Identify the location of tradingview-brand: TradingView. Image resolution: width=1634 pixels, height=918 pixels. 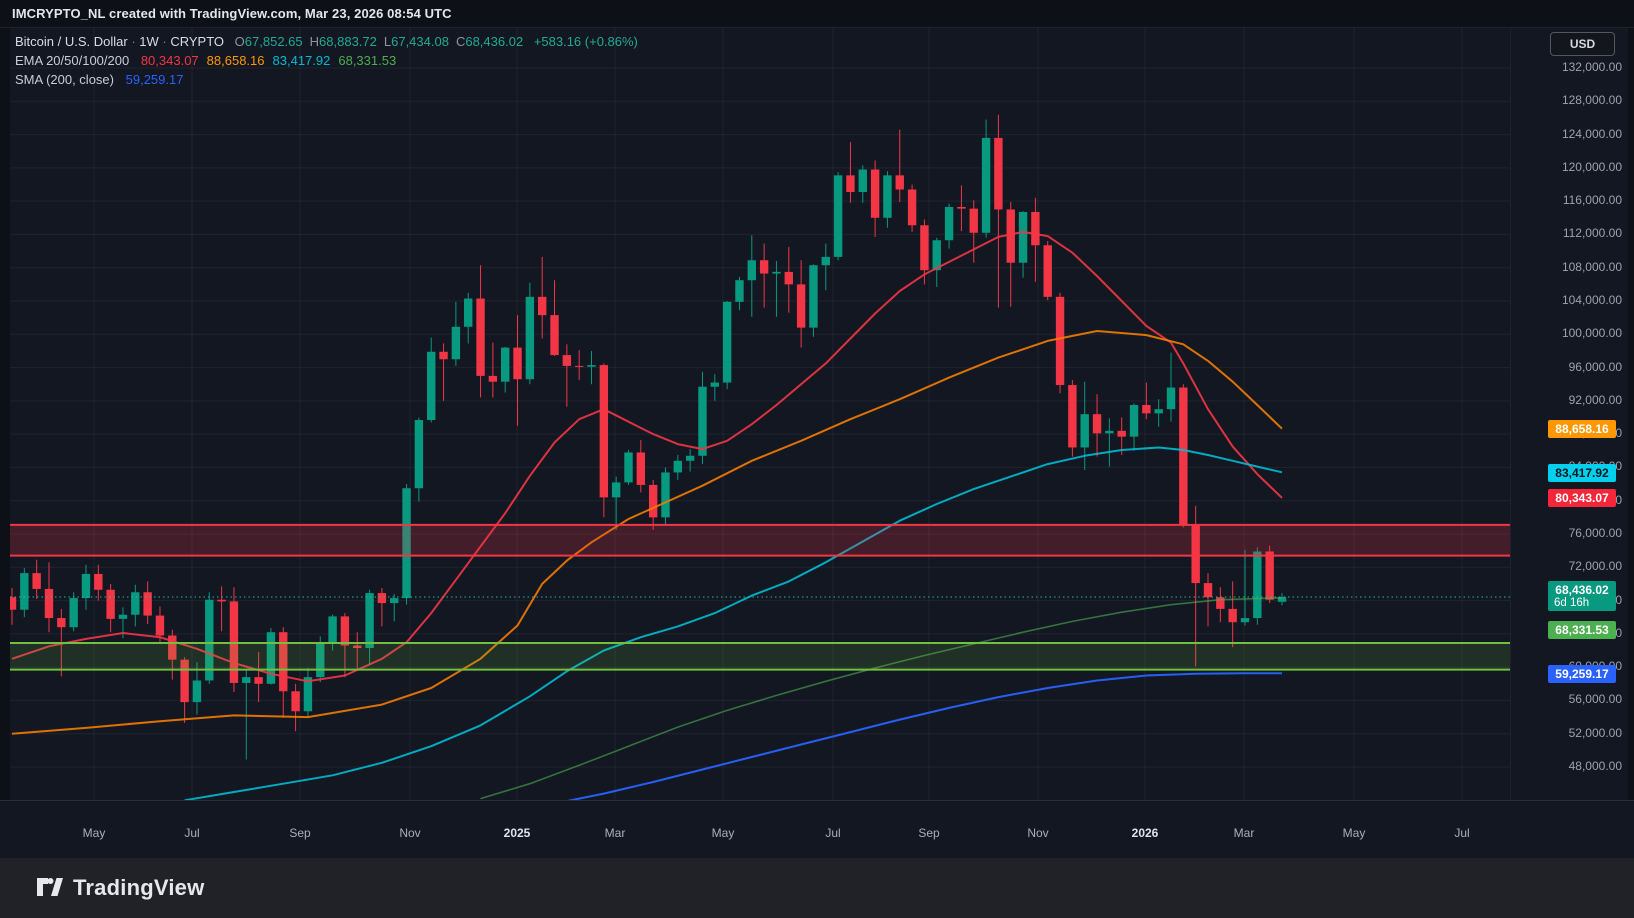
(120, 888).